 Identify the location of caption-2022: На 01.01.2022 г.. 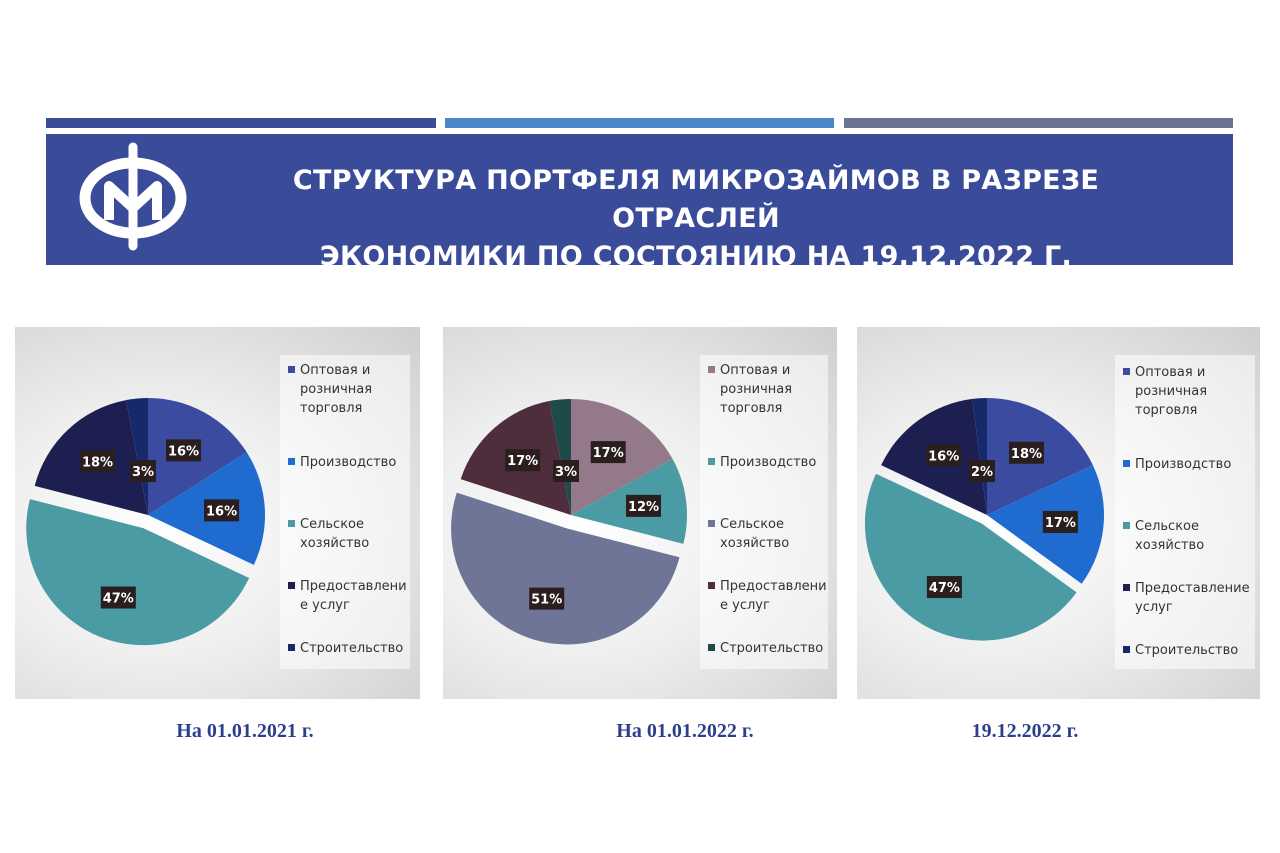
(685, 731).